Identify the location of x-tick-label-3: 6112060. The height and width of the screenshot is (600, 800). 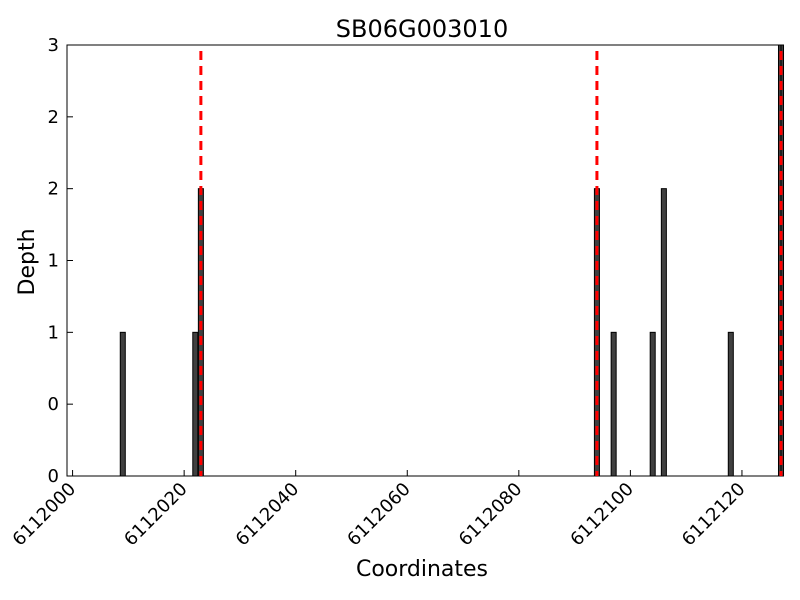
(379, 515).